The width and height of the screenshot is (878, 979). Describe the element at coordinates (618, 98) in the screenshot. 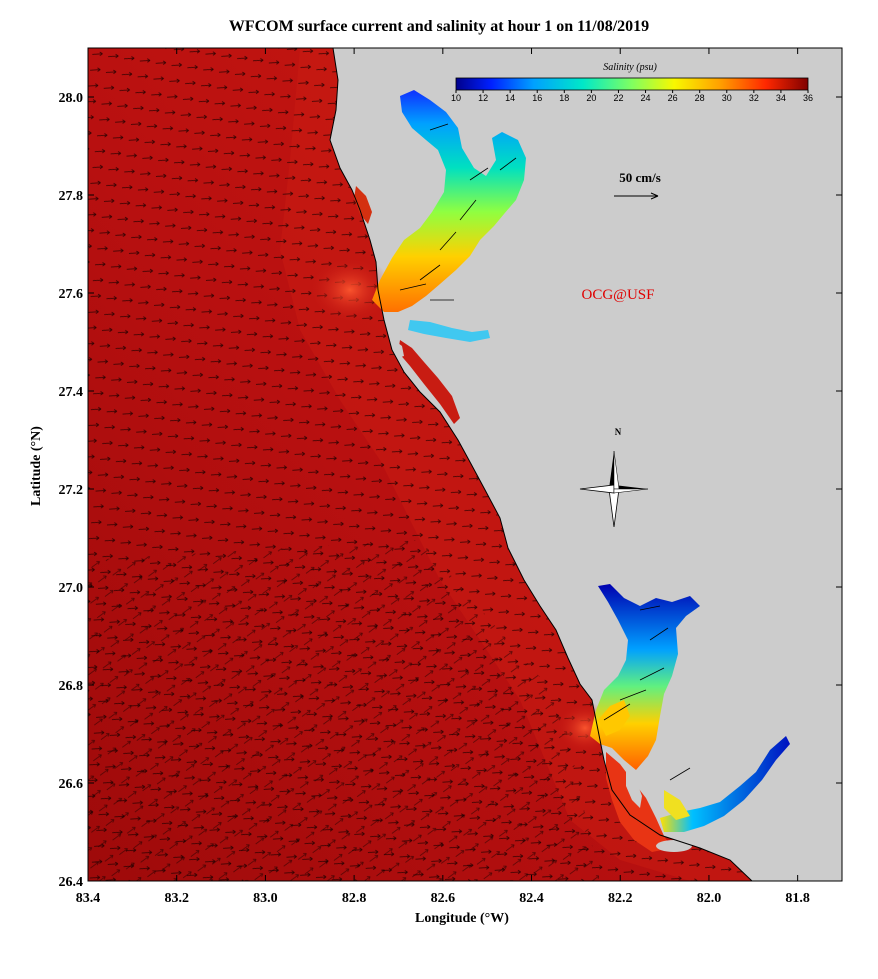

I see `colorbar-tick-label: 22` at that location.